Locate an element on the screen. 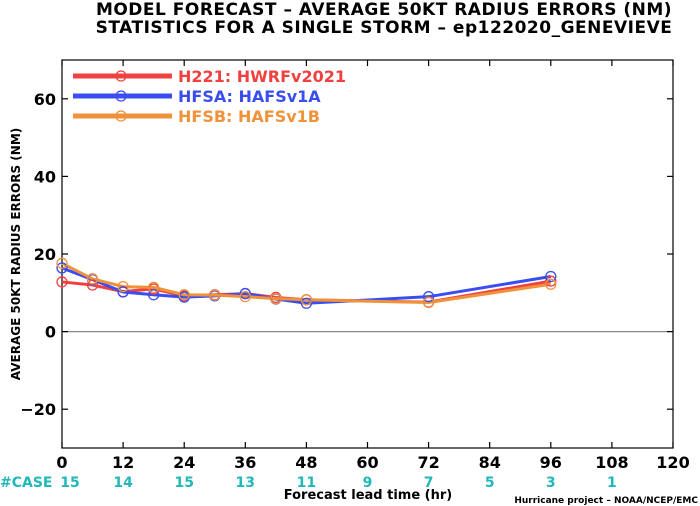 The width and height of the screenshot is (700, 506). case-count: 11 is located at coordinates (306, 483).